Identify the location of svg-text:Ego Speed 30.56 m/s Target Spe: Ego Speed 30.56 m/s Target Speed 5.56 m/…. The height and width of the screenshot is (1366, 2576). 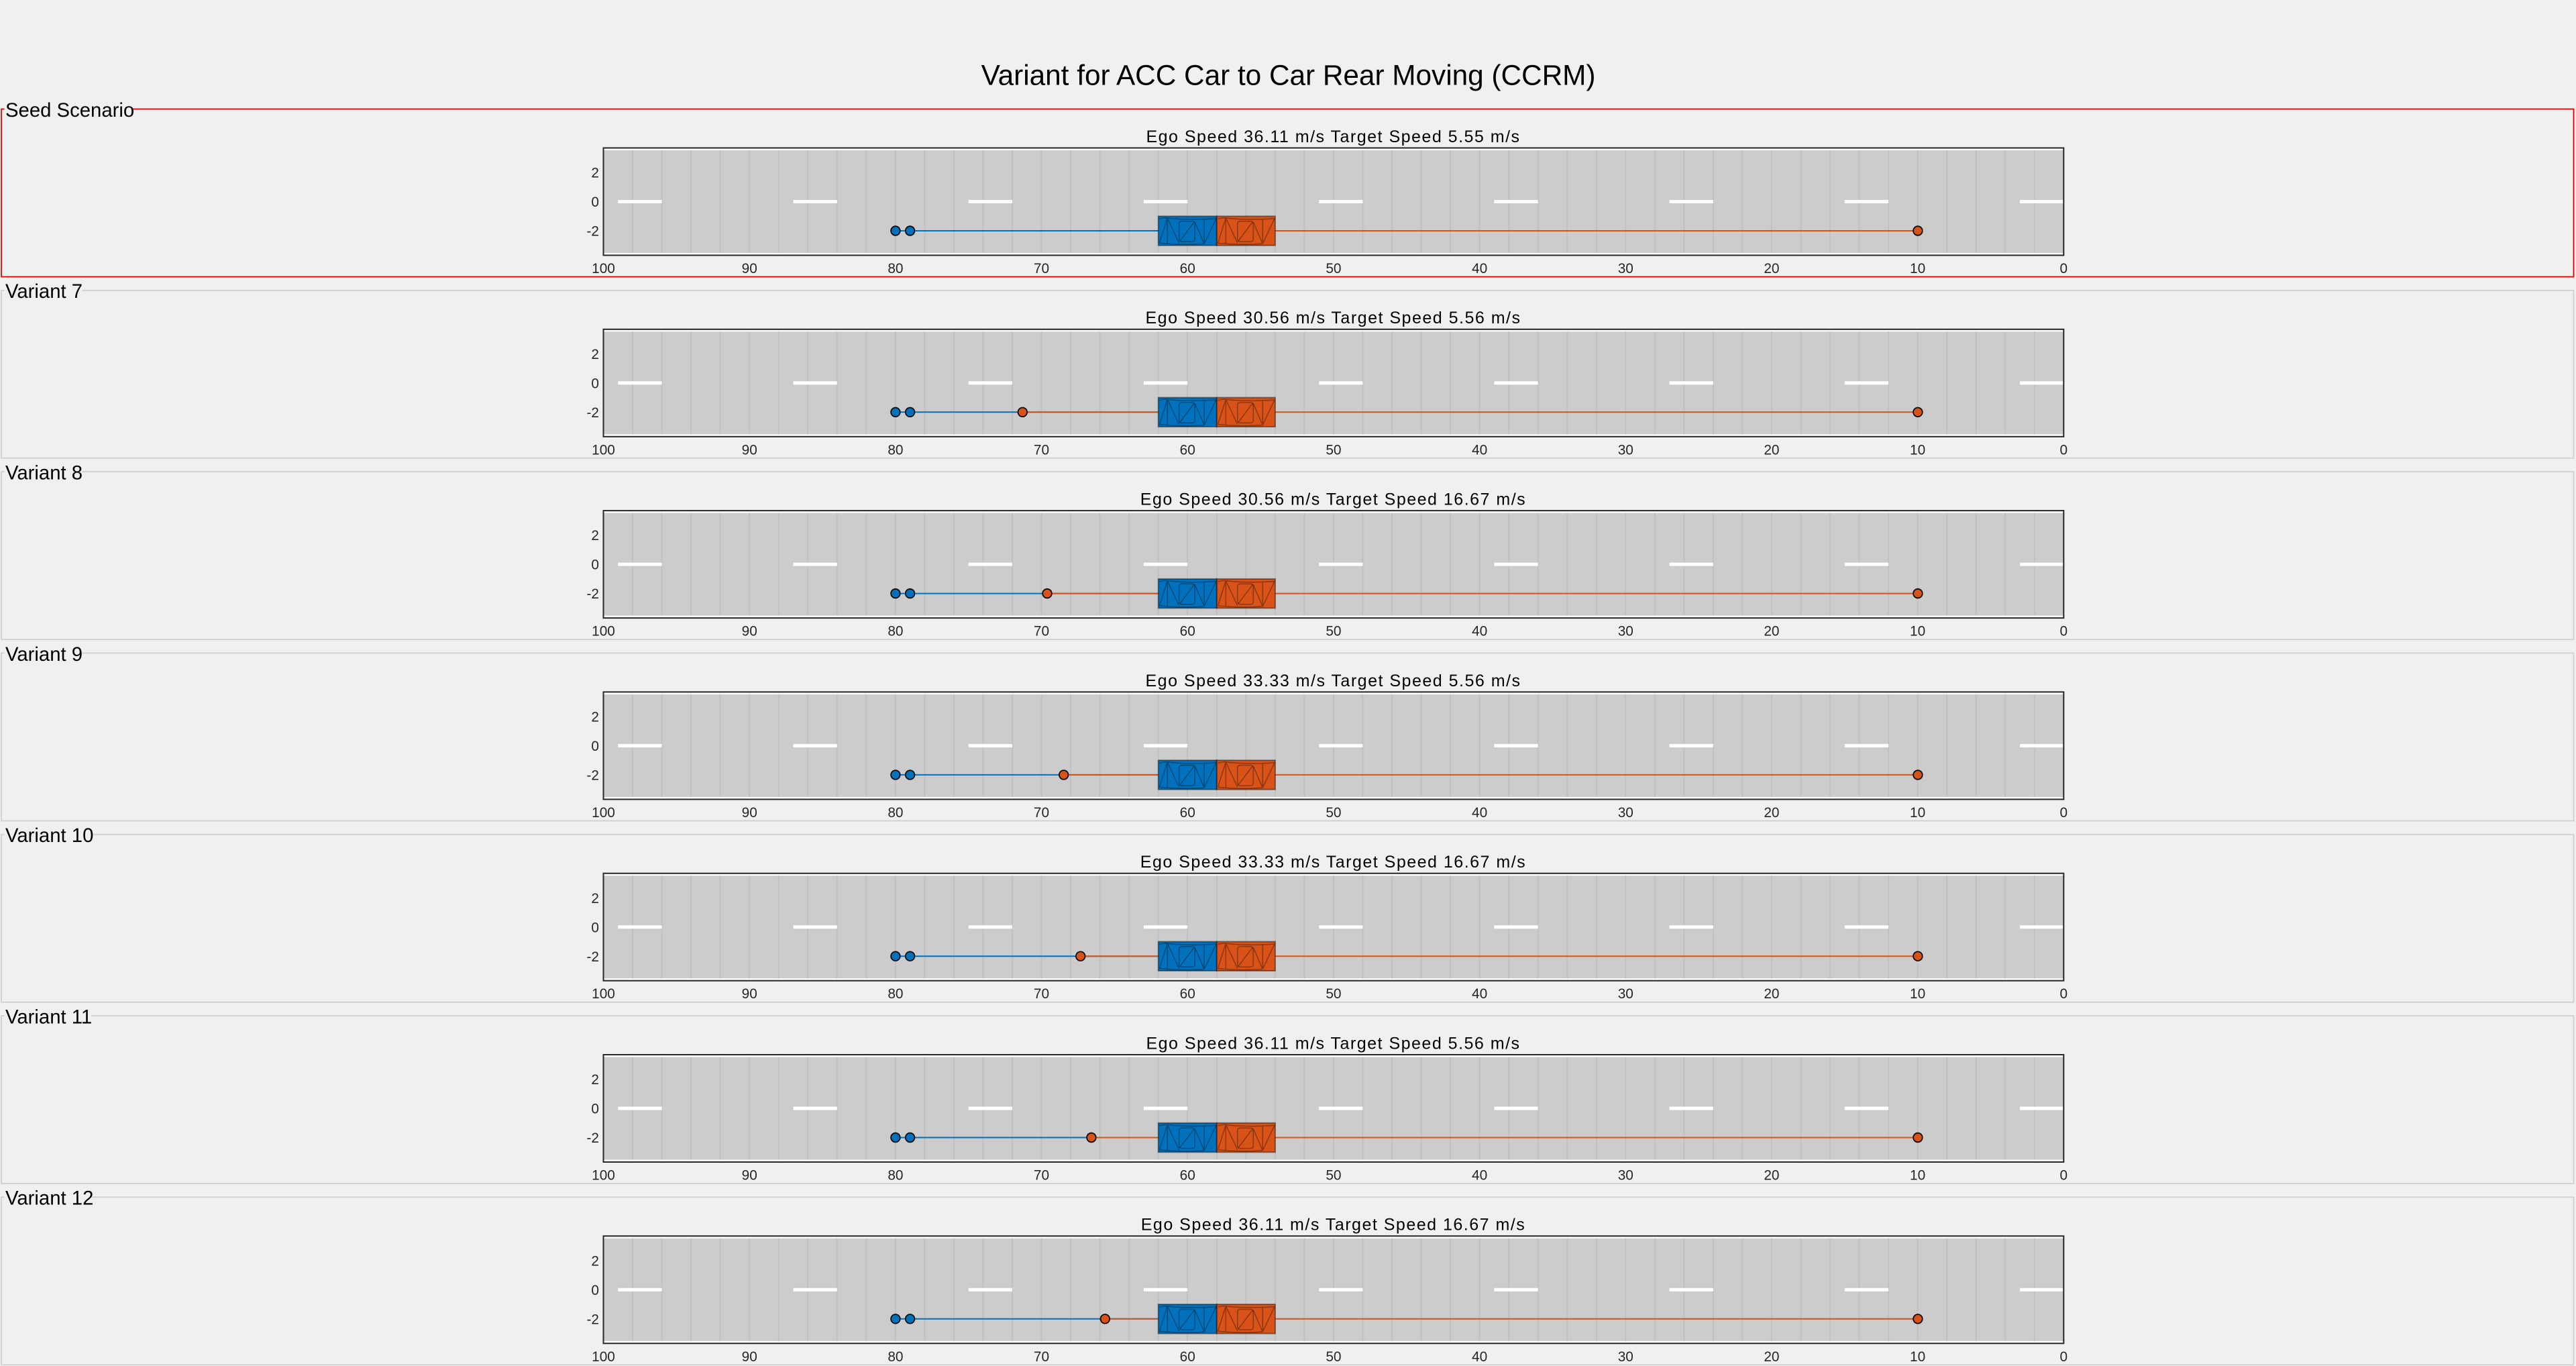
(1333, 318).